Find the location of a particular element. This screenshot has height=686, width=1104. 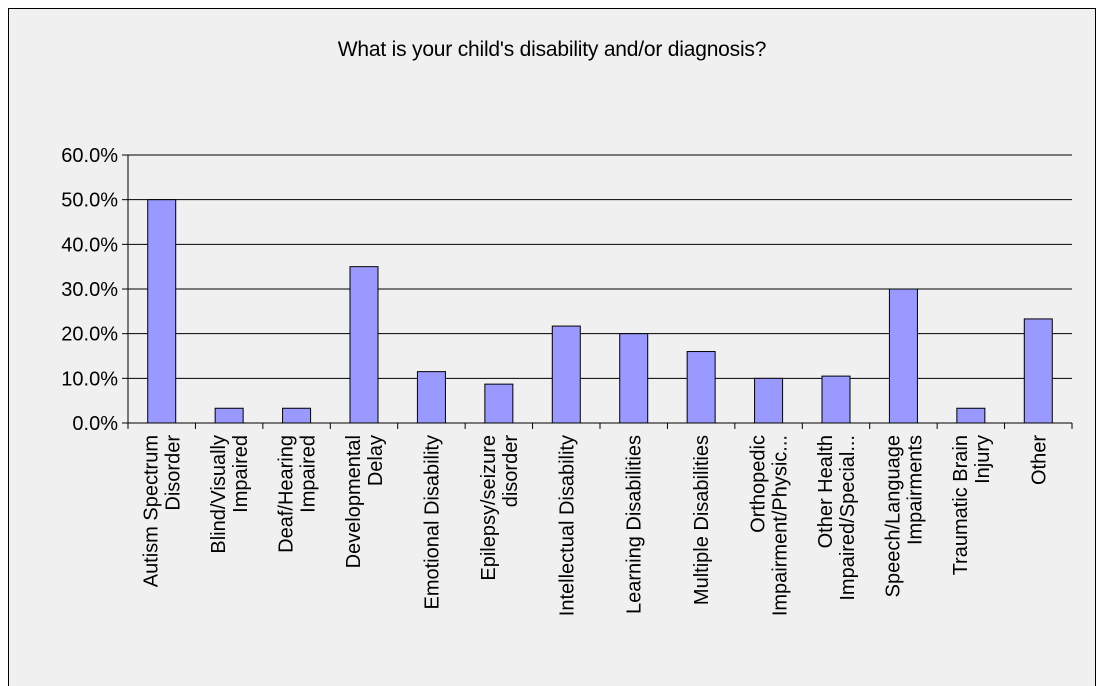

category-label: Autism Spectrum is located at coordinates (152, 511).